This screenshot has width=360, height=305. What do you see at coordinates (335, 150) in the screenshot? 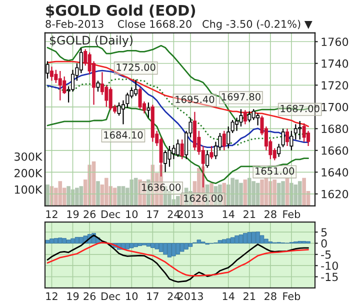
I see `y-tick-label: 1660` at bounding box center [335, 150].